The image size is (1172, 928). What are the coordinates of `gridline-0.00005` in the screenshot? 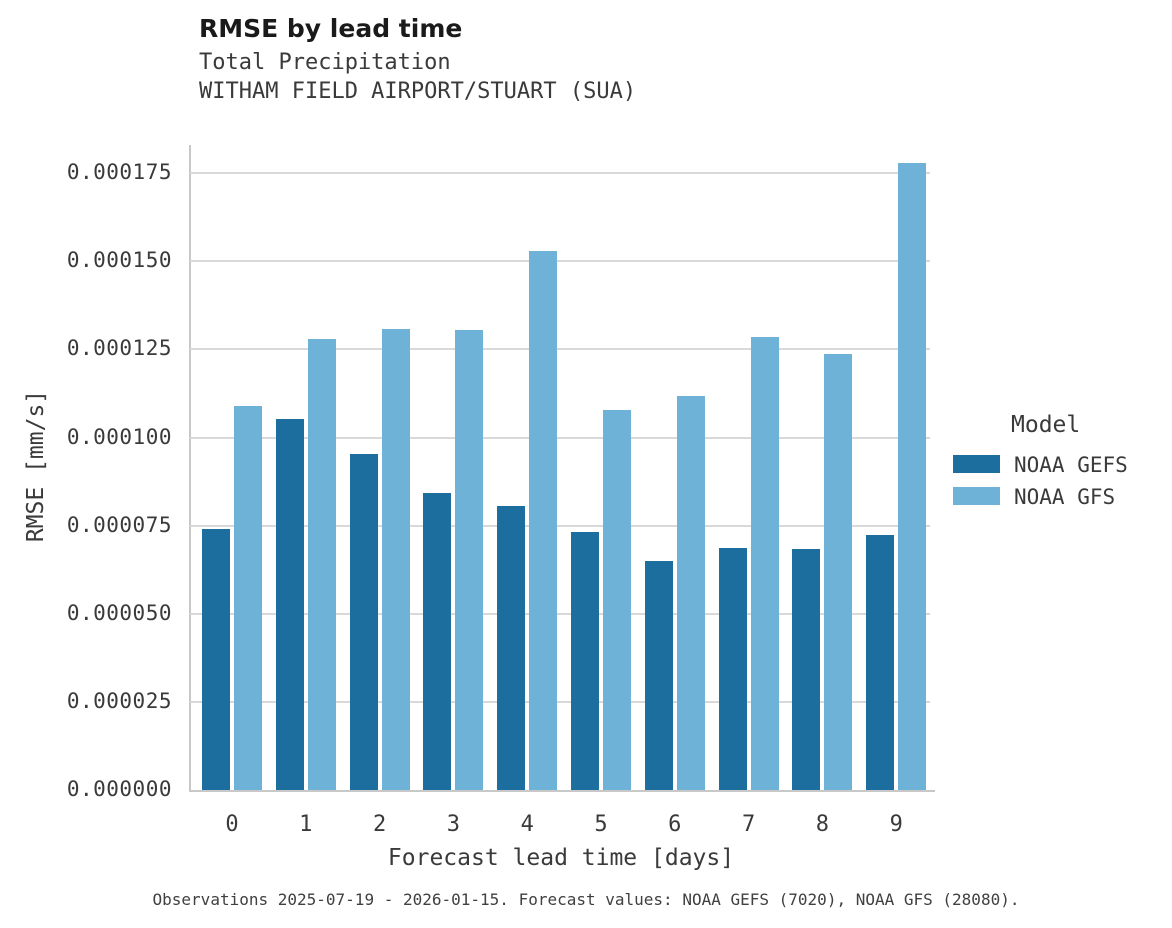 It's located at (560, 613).